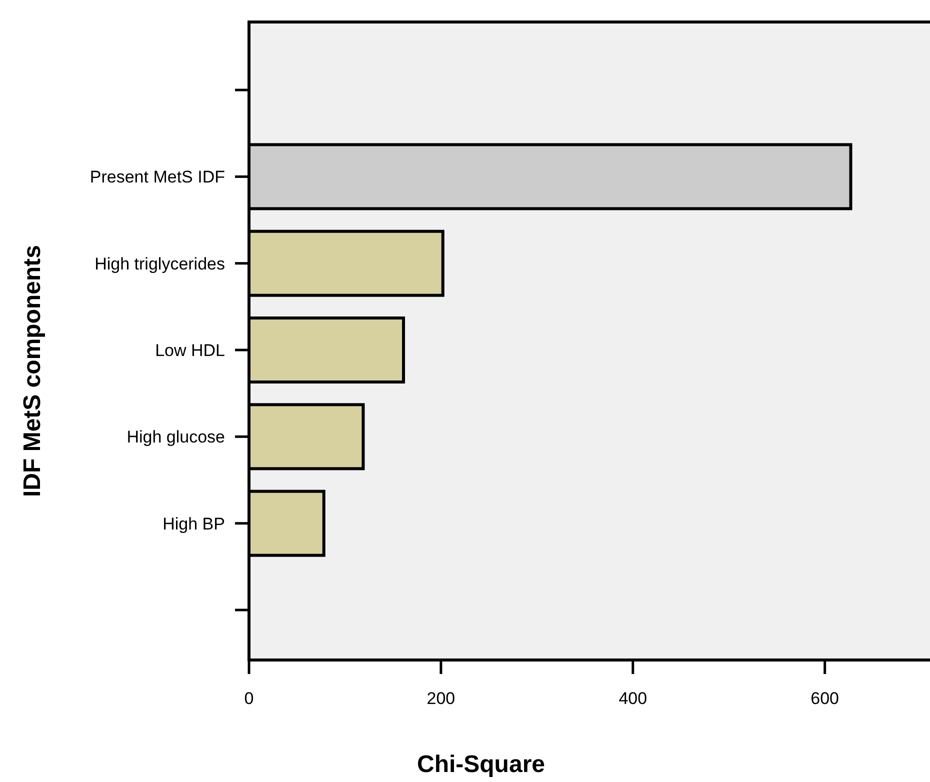 This screenshot has height=782, width=930. What do you see at coordinates (159, 264) in the screenshot?
I see `y-tick-label: High triglycerides` at bounding box center [159, 264].